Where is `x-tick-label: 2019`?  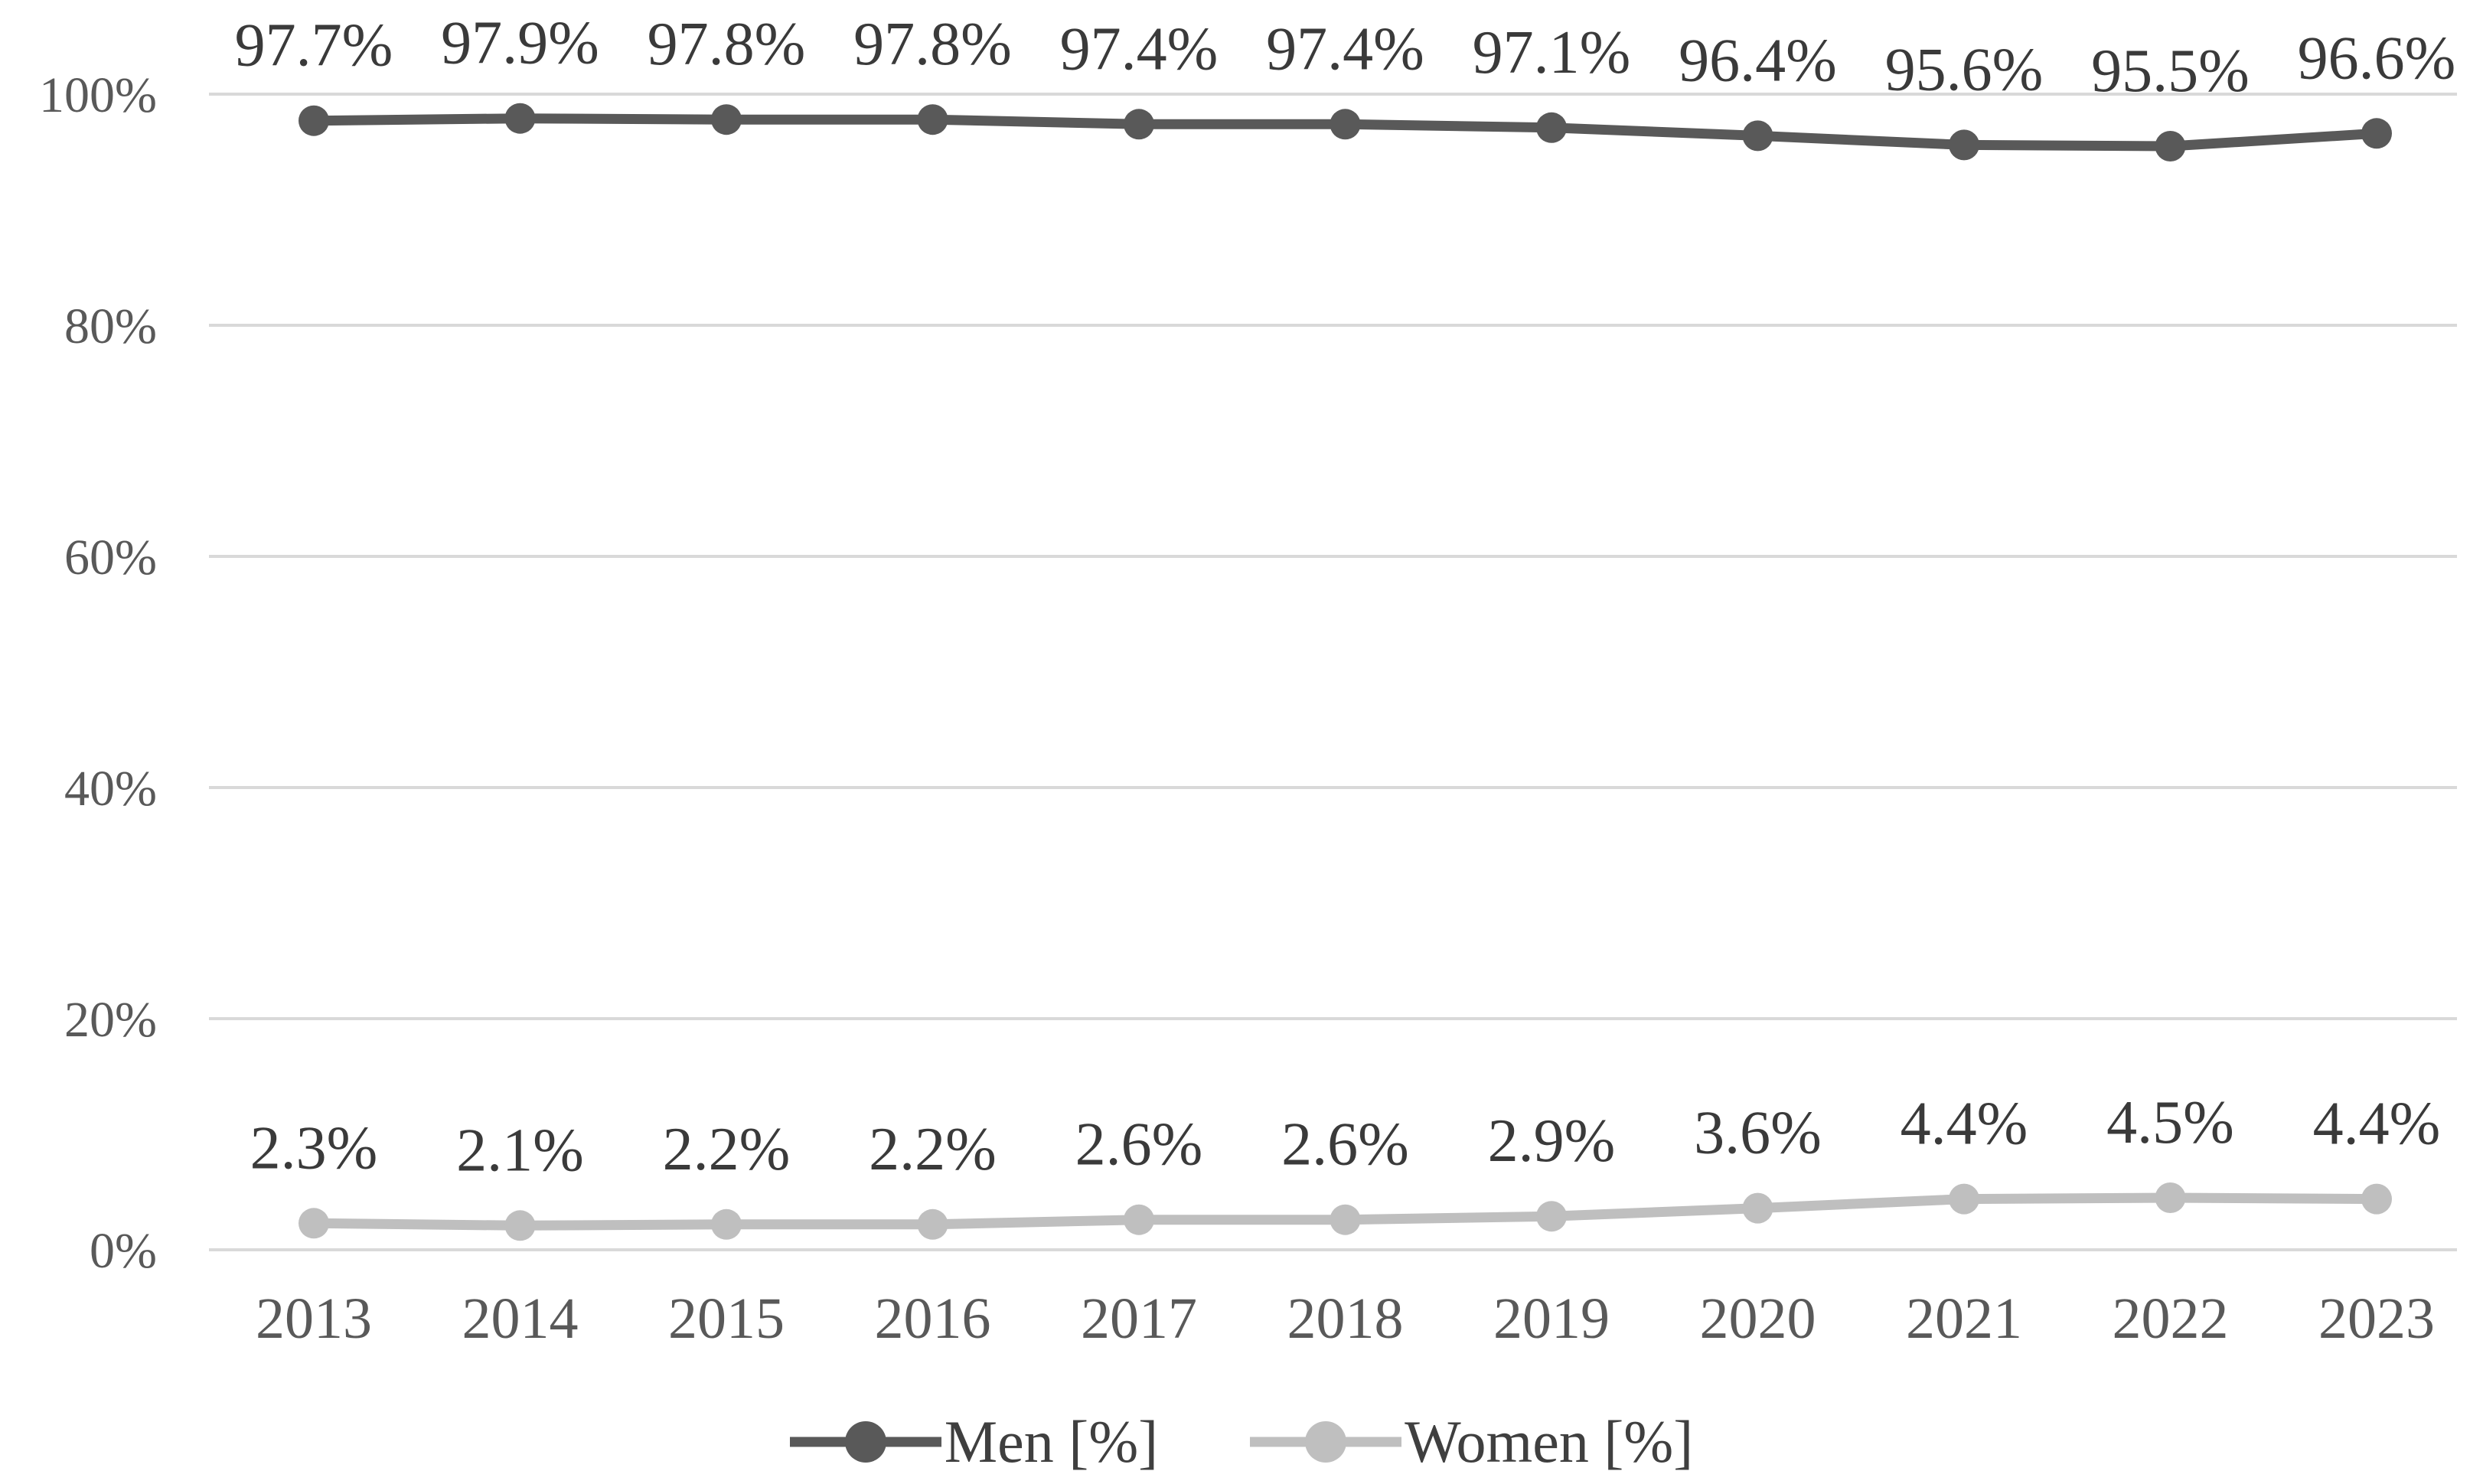
x-tick-label: 2019 is located at coordinates (1552, 1319).